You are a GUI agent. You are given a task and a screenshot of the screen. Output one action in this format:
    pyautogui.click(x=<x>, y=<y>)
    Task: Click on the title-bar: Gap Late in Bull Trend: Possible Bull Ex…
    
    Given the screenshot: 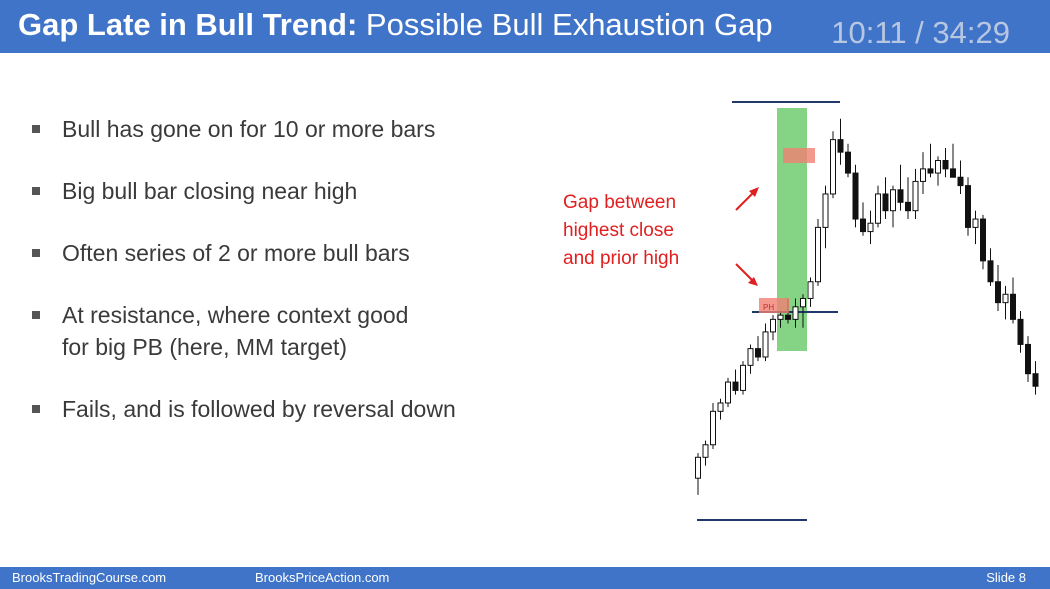 What is the action you would take?
    pyautogui.click(x=525, y=26)
    